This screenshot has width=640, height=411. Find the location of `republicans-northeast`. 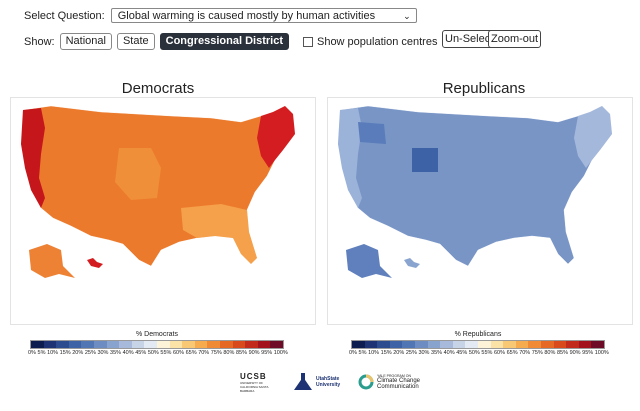

republicans-northeast is located at coordinates (593, 137).